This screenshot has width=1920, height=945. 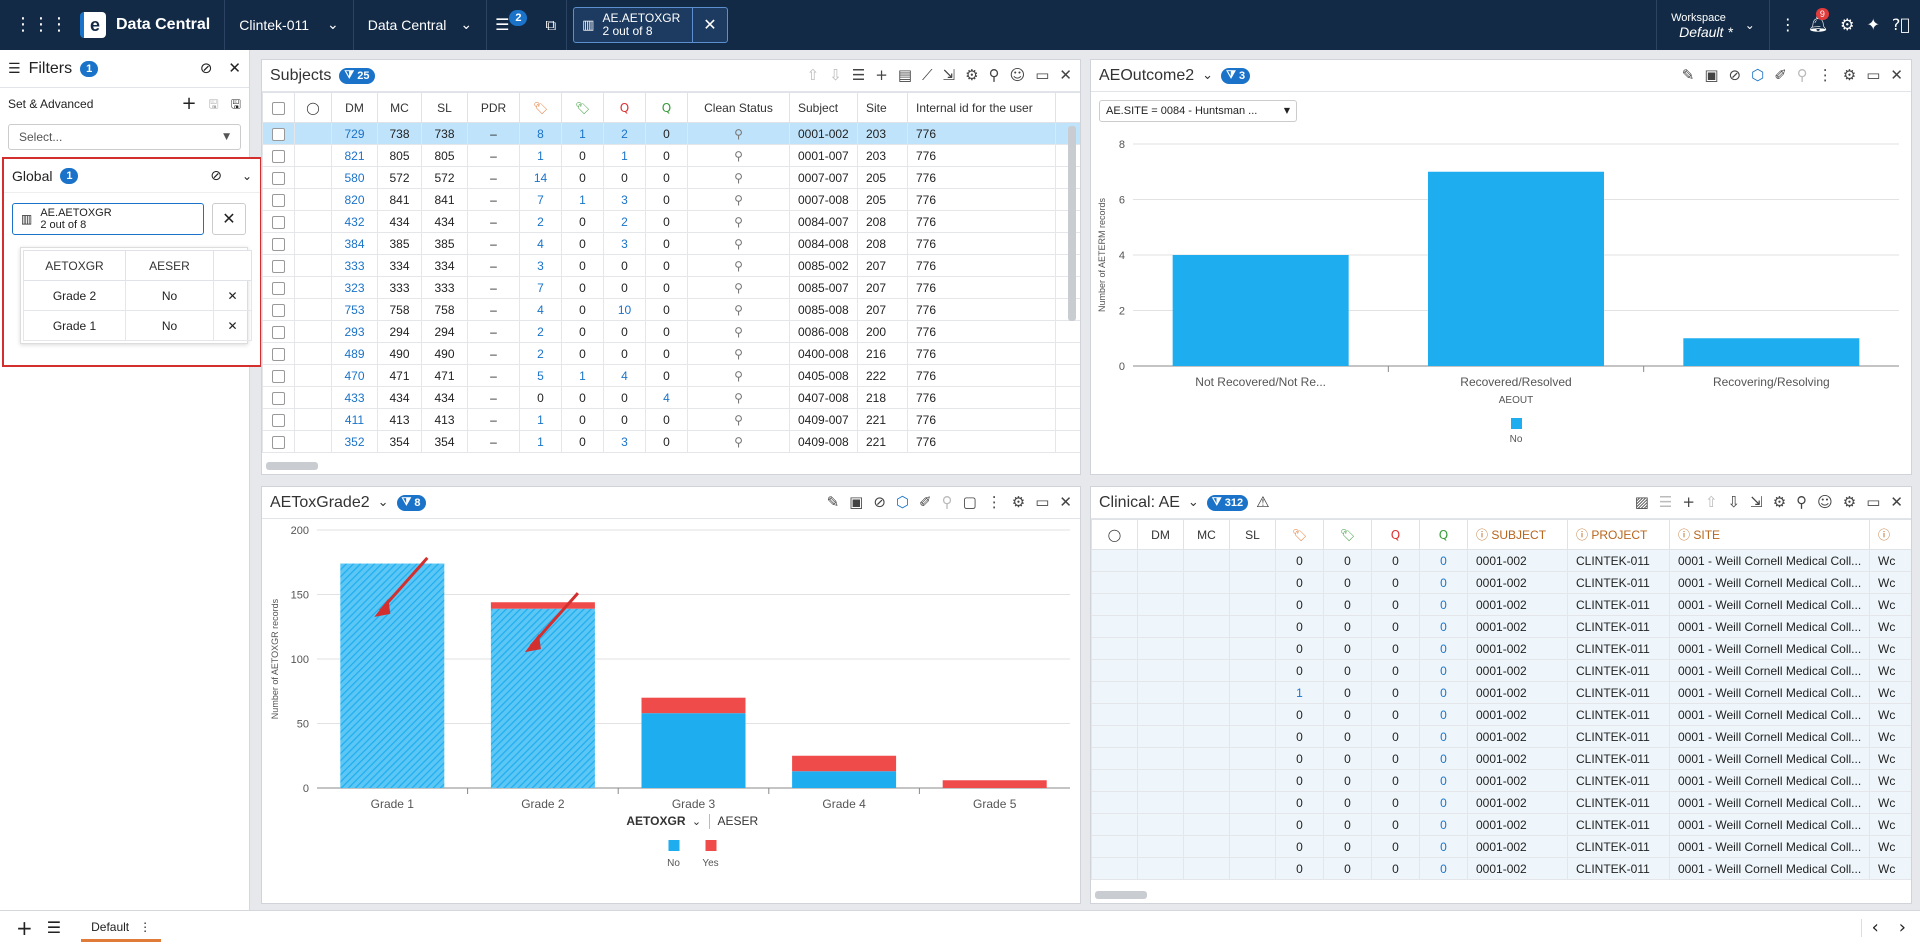 What do you see at coordinates (882, 107) in the screenshot?
I see `column-header: Site` at bounding box center [882, 107].